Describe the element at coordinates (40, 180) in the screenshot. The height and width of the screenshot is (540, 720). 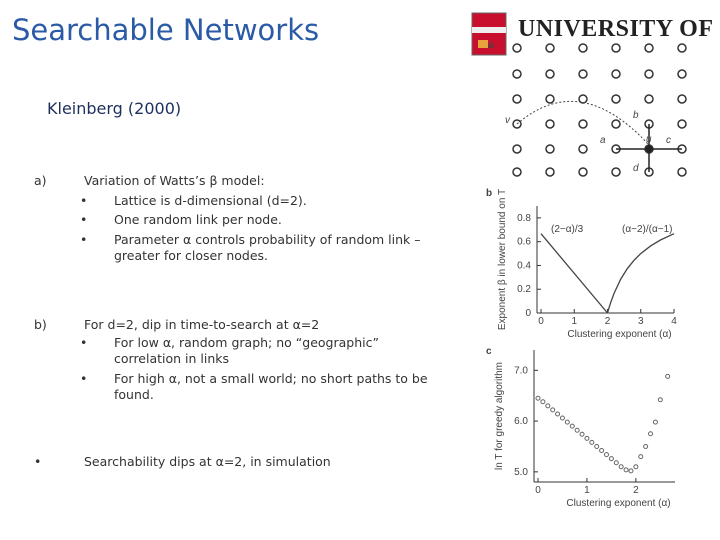
I see `item-marker: a)` at that location.